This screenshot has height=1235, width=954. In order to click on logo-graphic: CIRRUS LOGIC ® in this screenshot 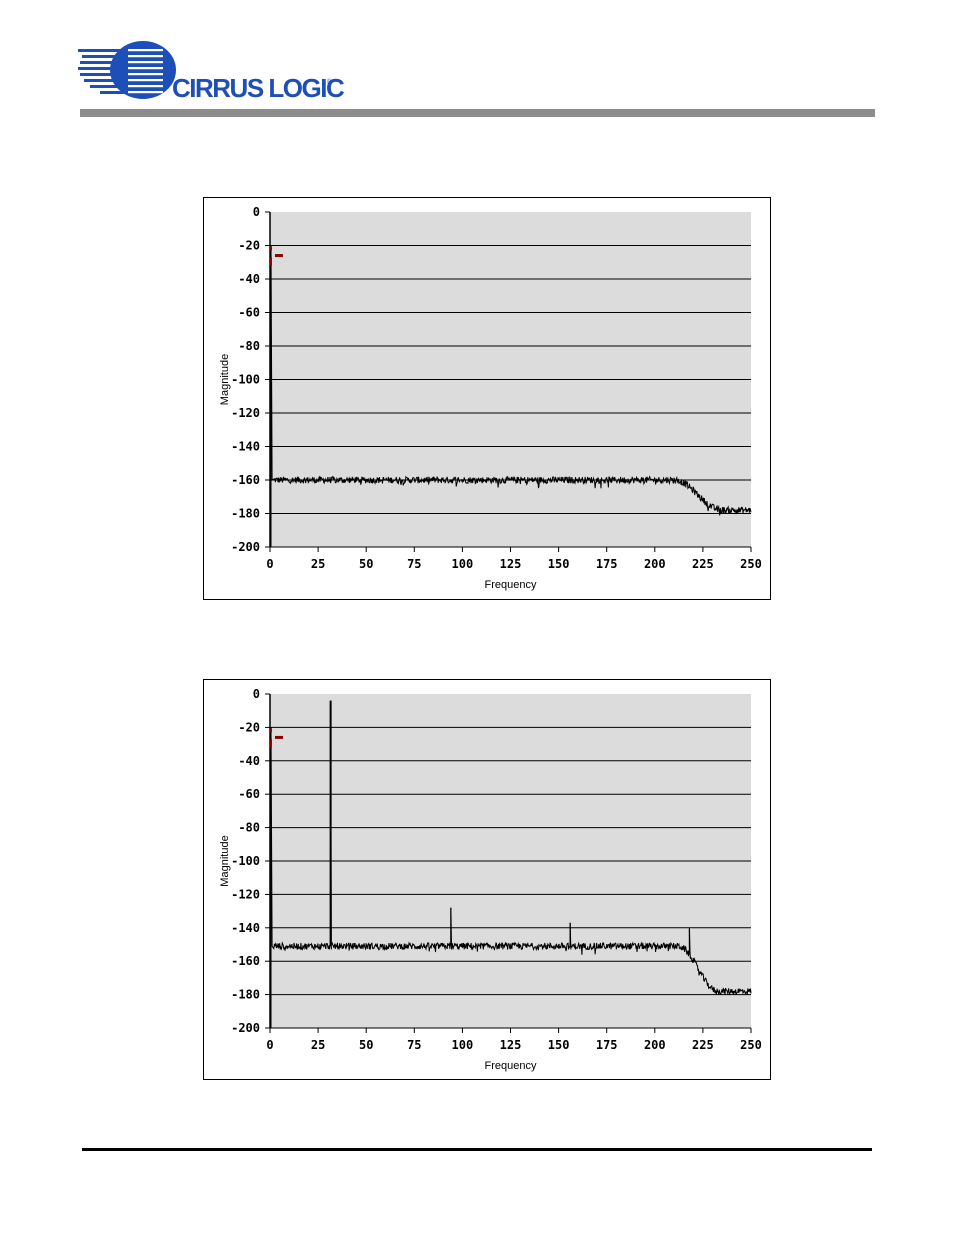, I will do `click(212, 72)`.